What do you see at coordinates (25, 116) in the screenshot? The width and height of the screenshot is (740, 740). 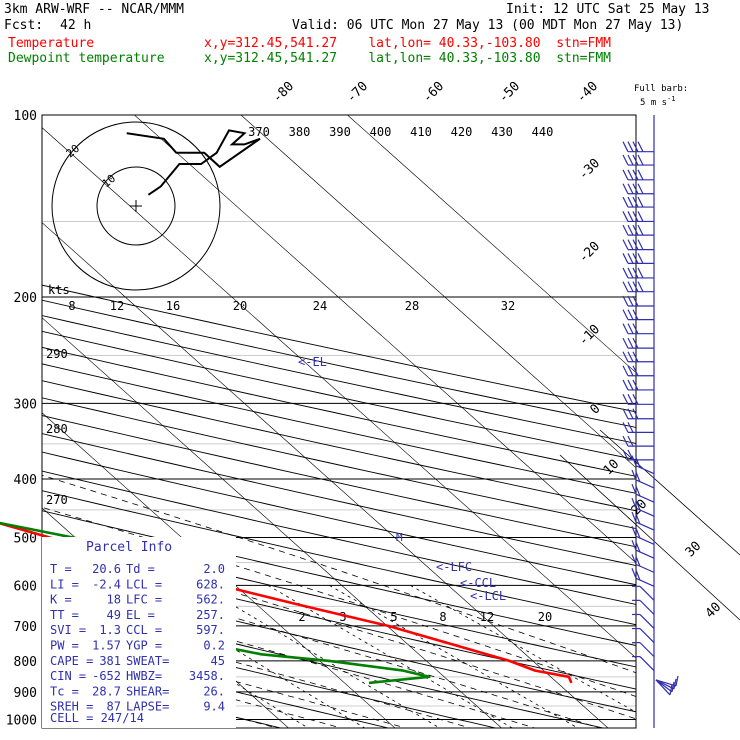 I see `pressure-label-100: 100` at bounding box center [25, 116].